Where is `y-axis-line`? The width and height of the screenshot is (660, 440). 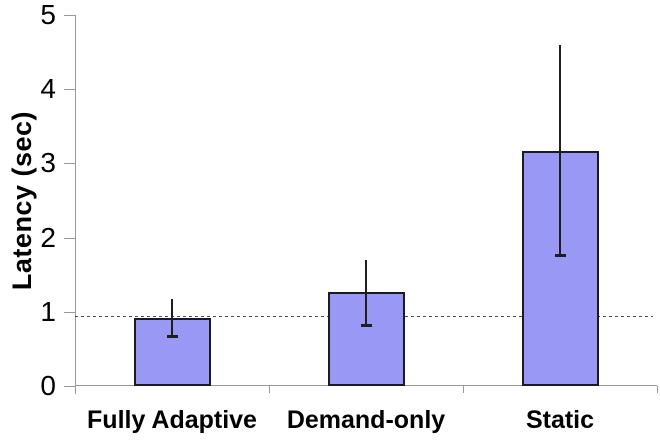 y-axis-line is located at coordinates (75, 204).